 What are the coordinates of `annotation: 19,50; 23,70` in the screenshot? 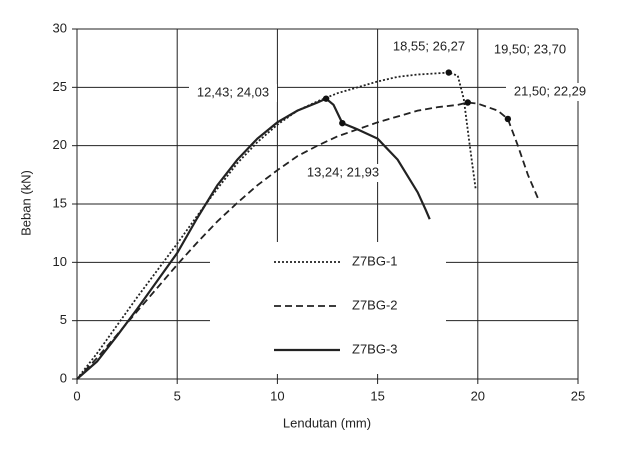 It's located at (530, 48).